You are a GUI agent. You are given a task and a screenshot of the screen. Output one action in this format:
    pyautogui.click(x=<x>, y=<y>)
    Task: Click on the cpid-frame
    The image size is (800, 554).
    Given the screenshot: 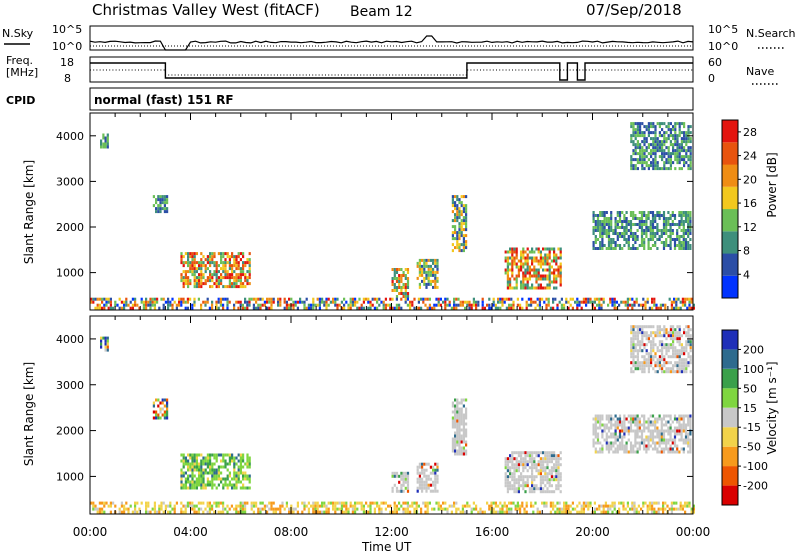 What is the action you would take?
    pyautogui.click(x=391, y=99)
    